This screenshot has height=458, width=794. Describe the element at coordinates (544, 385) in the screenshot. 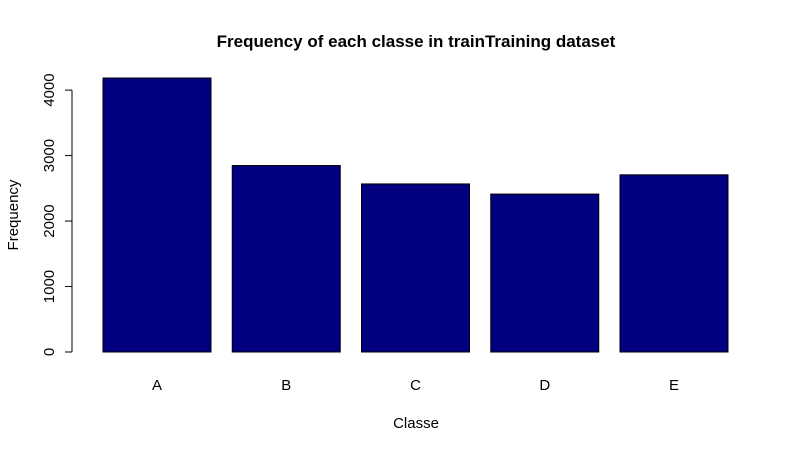

I see `x-tick-label-d: D` at that location.